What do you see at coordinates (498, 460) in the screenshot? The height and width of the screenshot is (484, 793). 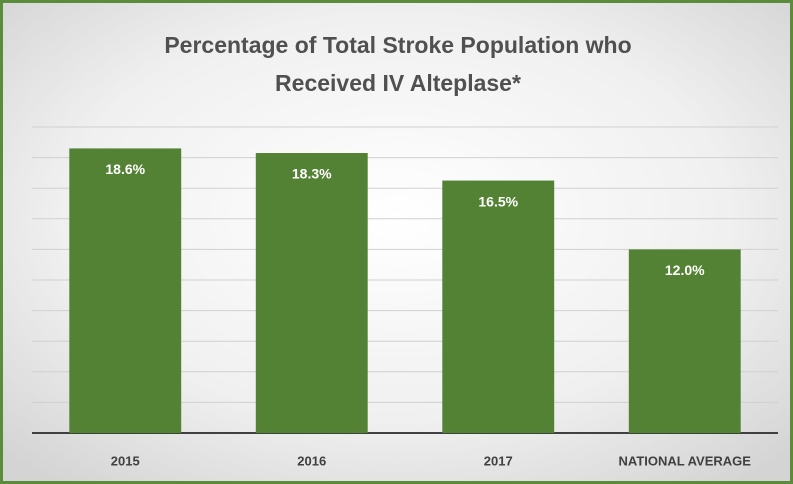 I see `x-tick-label: 2017` at bounding box center [498, 460].